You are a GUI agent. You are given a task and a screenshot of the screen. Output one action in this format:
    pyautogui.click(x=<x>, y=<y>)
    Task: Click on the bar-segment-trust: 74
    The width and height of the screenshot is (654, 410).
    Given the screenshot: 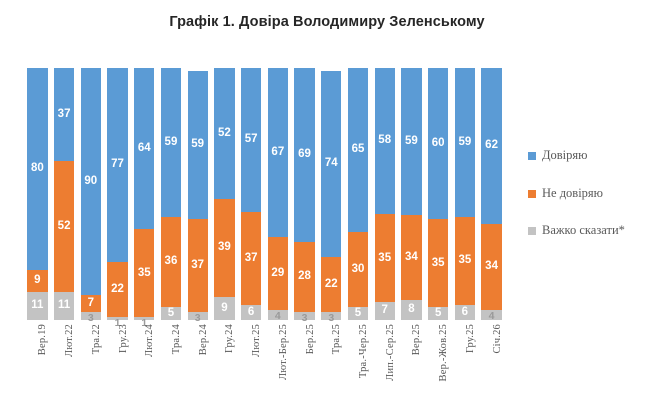 What is the action you would take?
    pyautogui.click(x=331, y=164)
    